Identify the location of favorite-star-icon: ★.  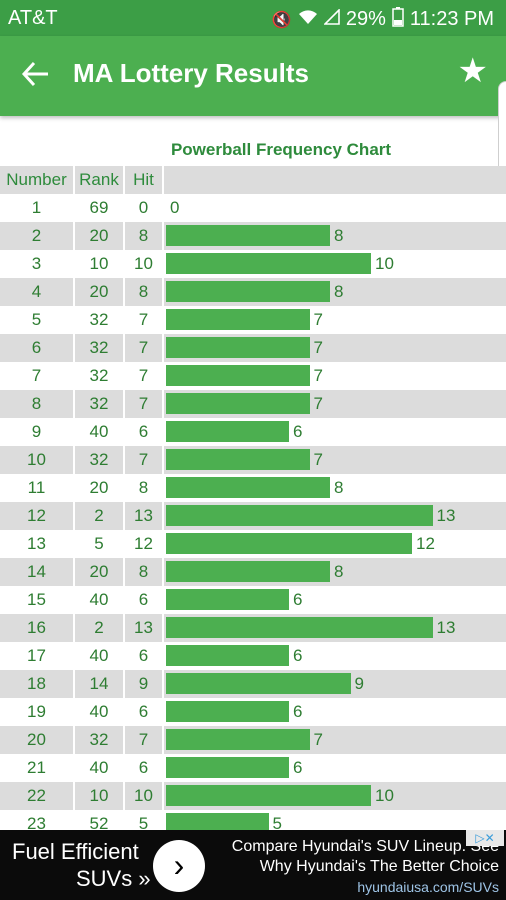
(472, 71).